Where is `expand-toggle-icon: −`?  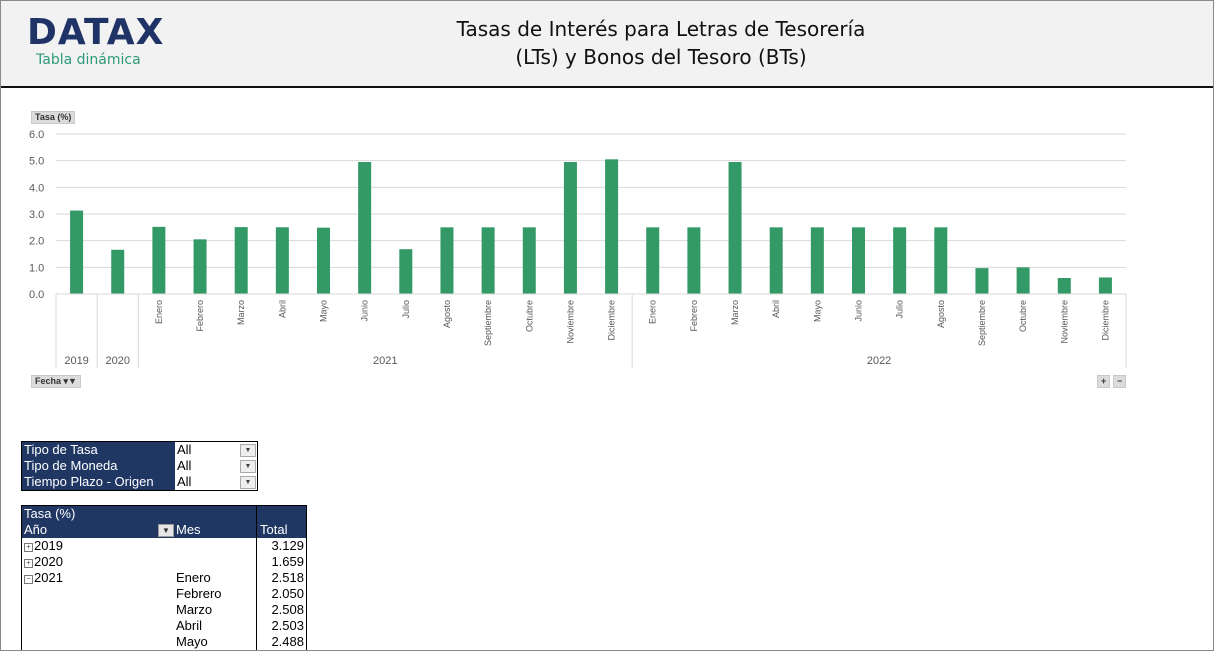 expand-toggle-icon: − is located at coordinates (28, 579).